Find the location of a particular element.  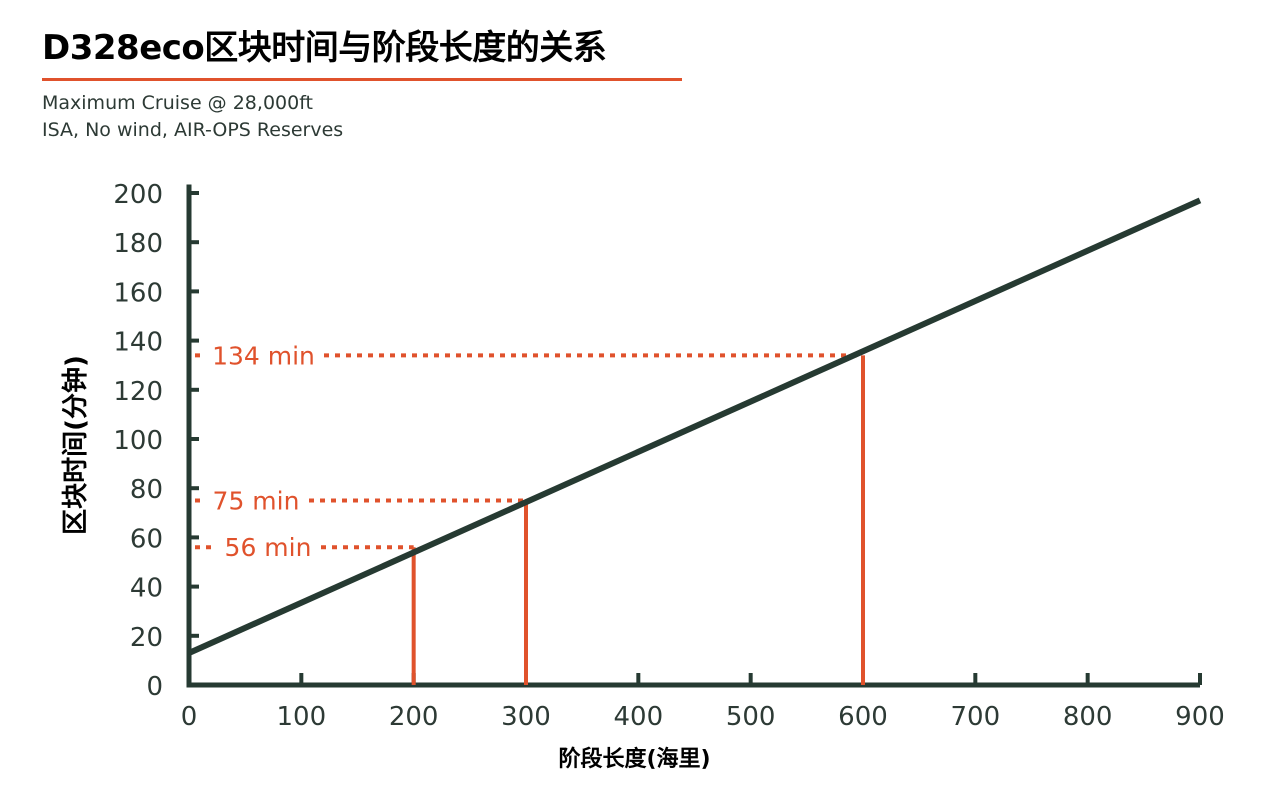

x-tick-label: 300 is located at coordinates (526, 717).